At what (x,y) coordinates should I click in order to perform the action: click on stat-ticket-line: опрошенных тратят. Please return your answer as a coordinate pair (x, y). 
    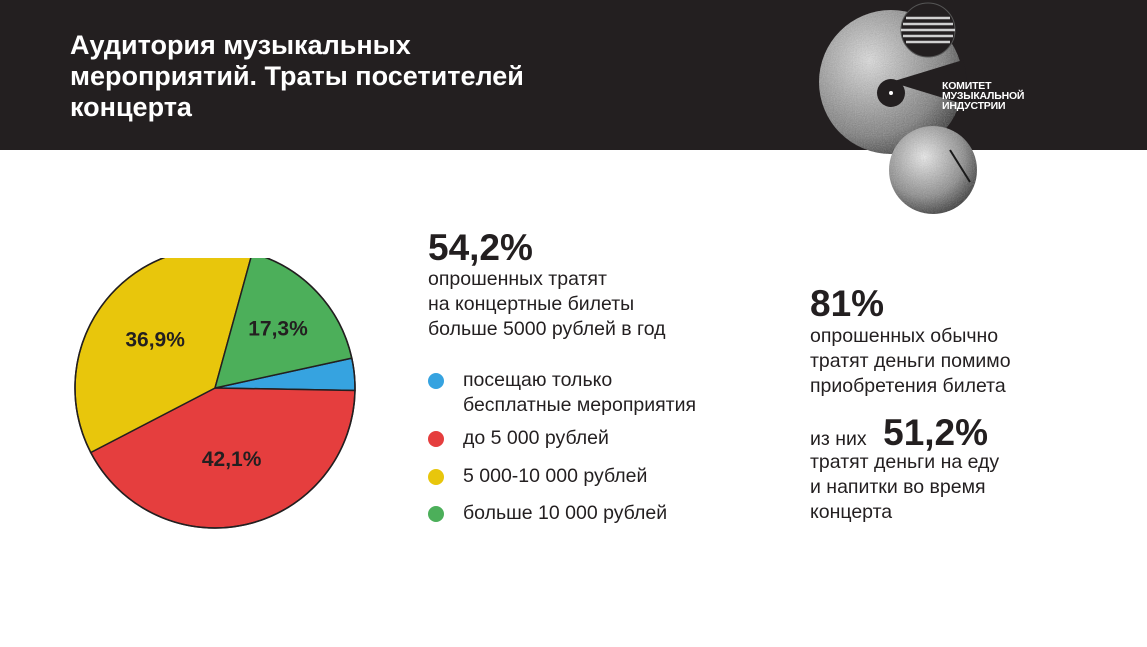
    Looking at the image, I should click on (517, 279).